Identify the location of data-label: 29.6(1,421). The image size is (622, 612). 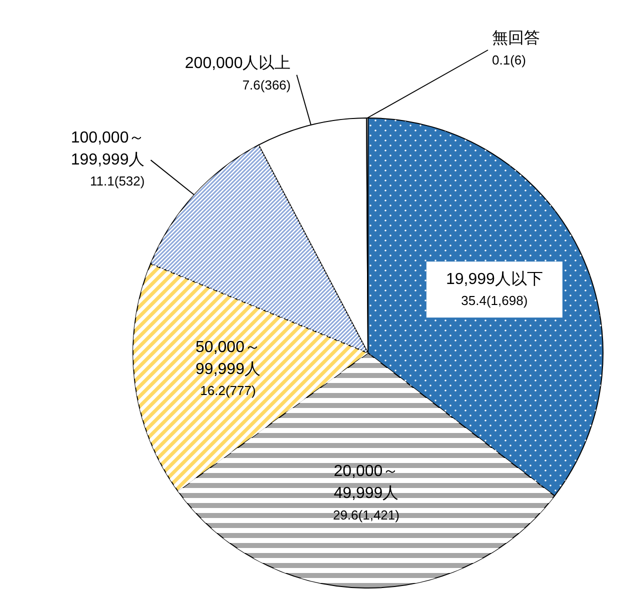
(366, 514).